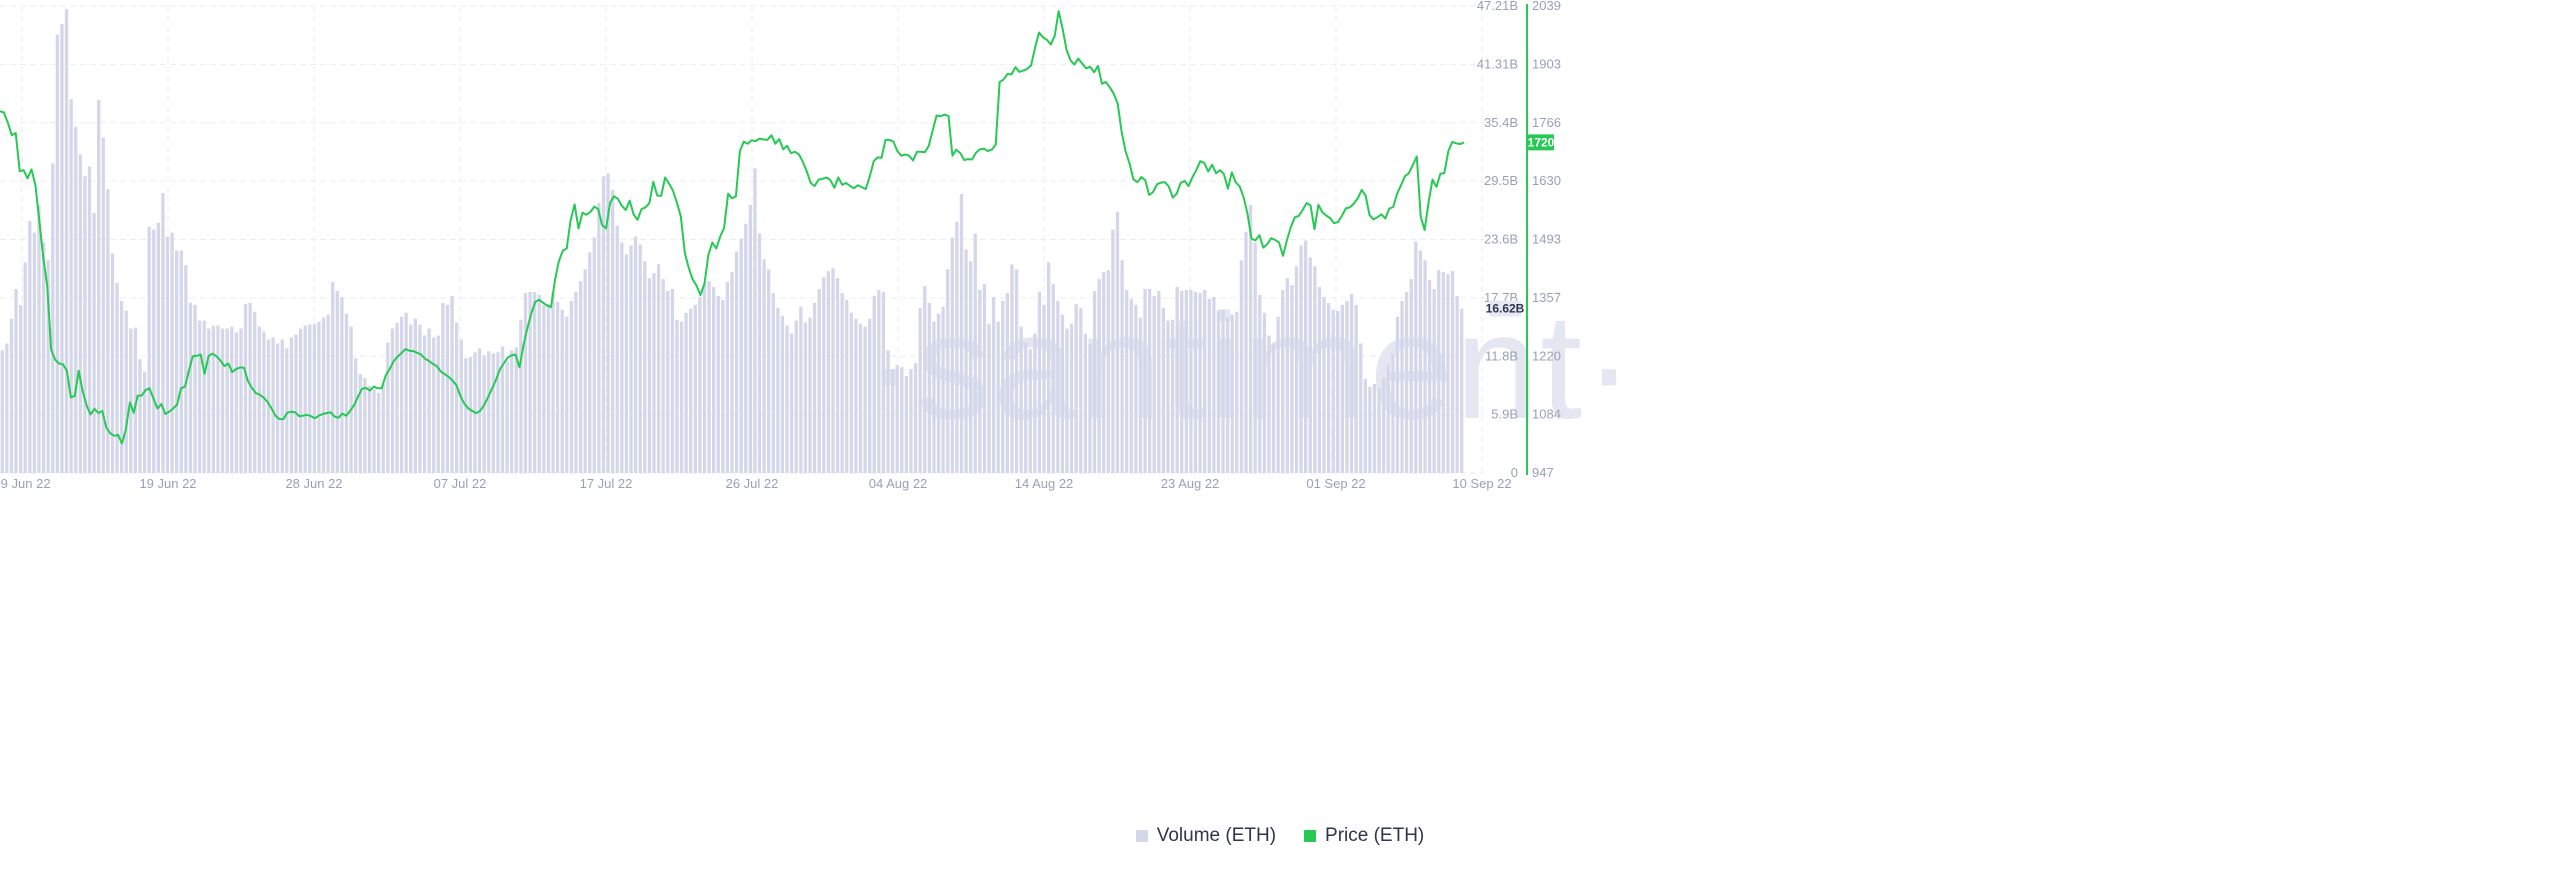 This screenshot has width=2560, height=872. I want to click on legend-item-volume: Volume (ETH), so click(1205, 836).